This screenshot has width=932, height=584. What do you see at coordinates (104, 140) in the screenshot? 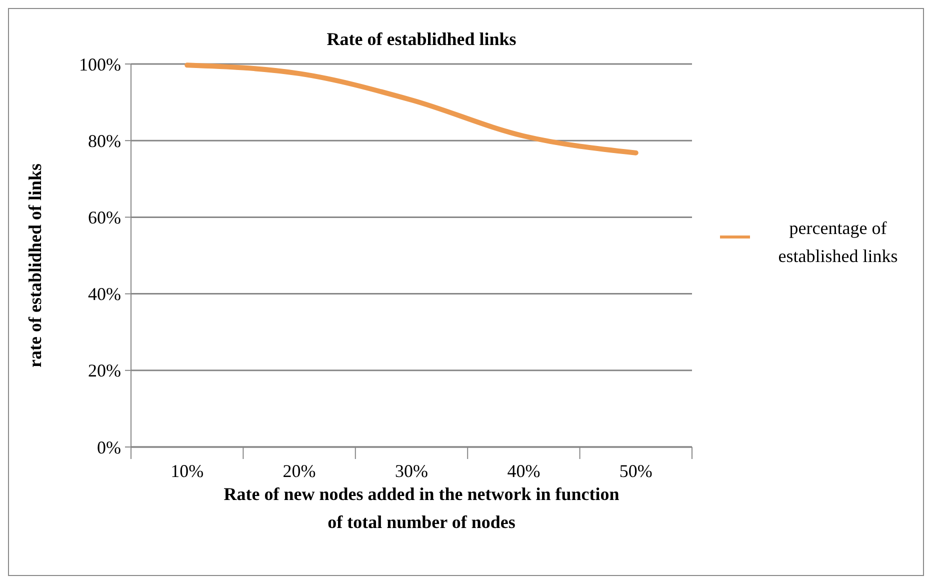
I see `y-tick-label: 80%` at bounding box center [104, 140].